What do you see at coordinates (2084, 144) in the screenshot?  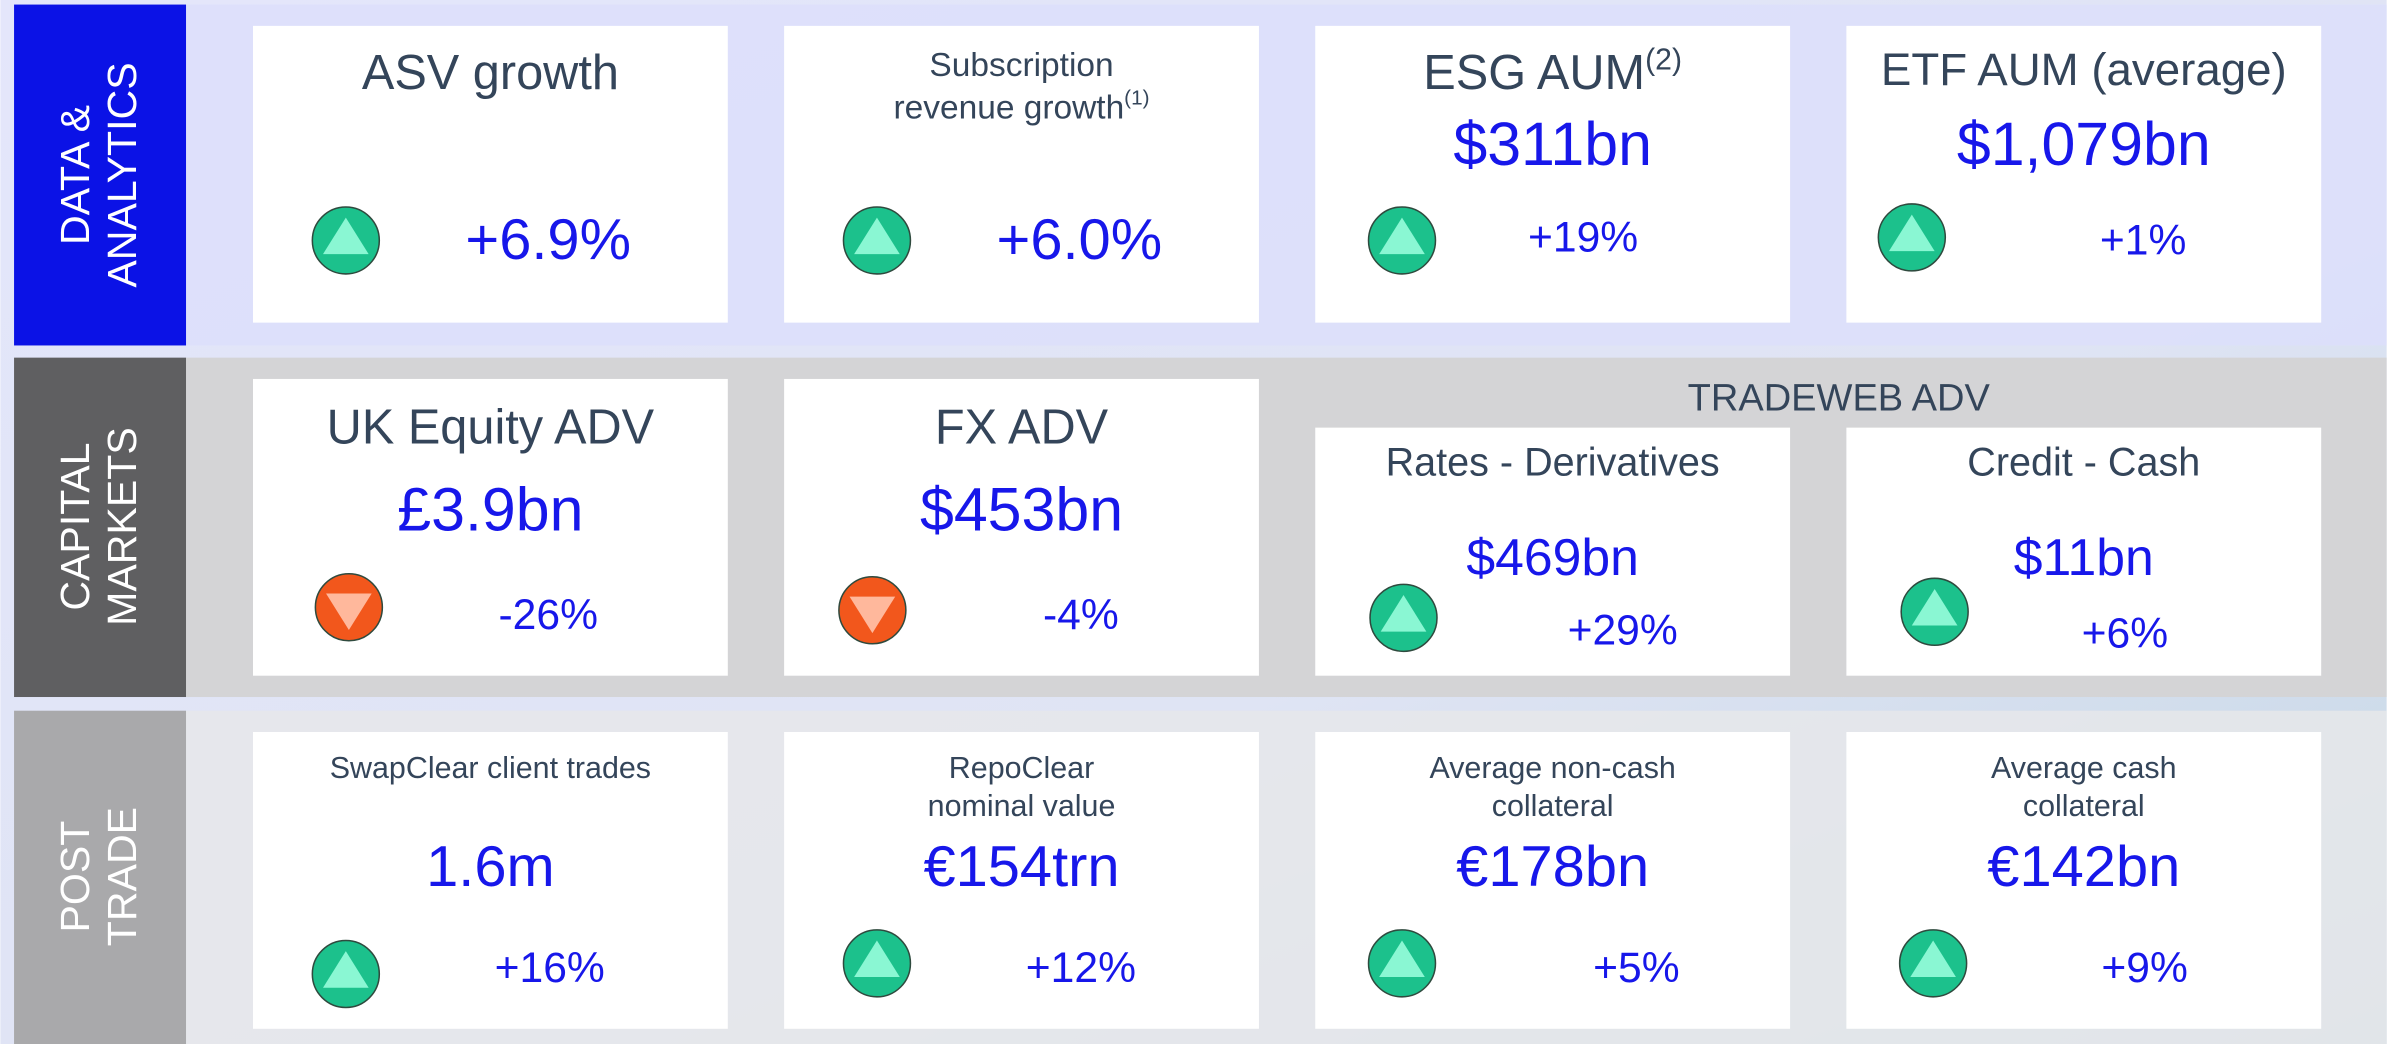 I see `card-value: $1,079bn` at bounding box center [2084, 144].